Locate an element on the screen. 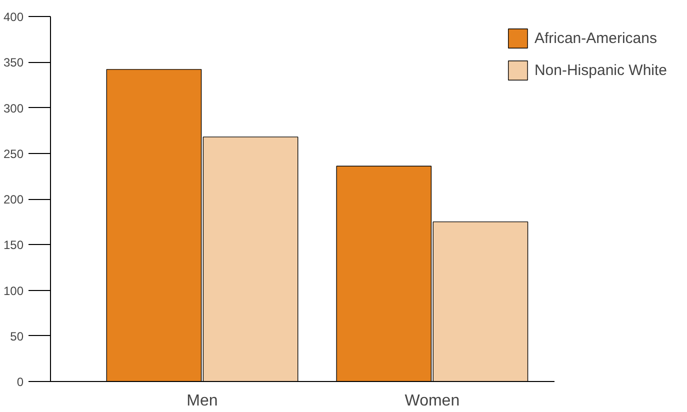 This screenshot has height=412, width=687. y-tick-label: 350 is located at coordinates (13, 63).